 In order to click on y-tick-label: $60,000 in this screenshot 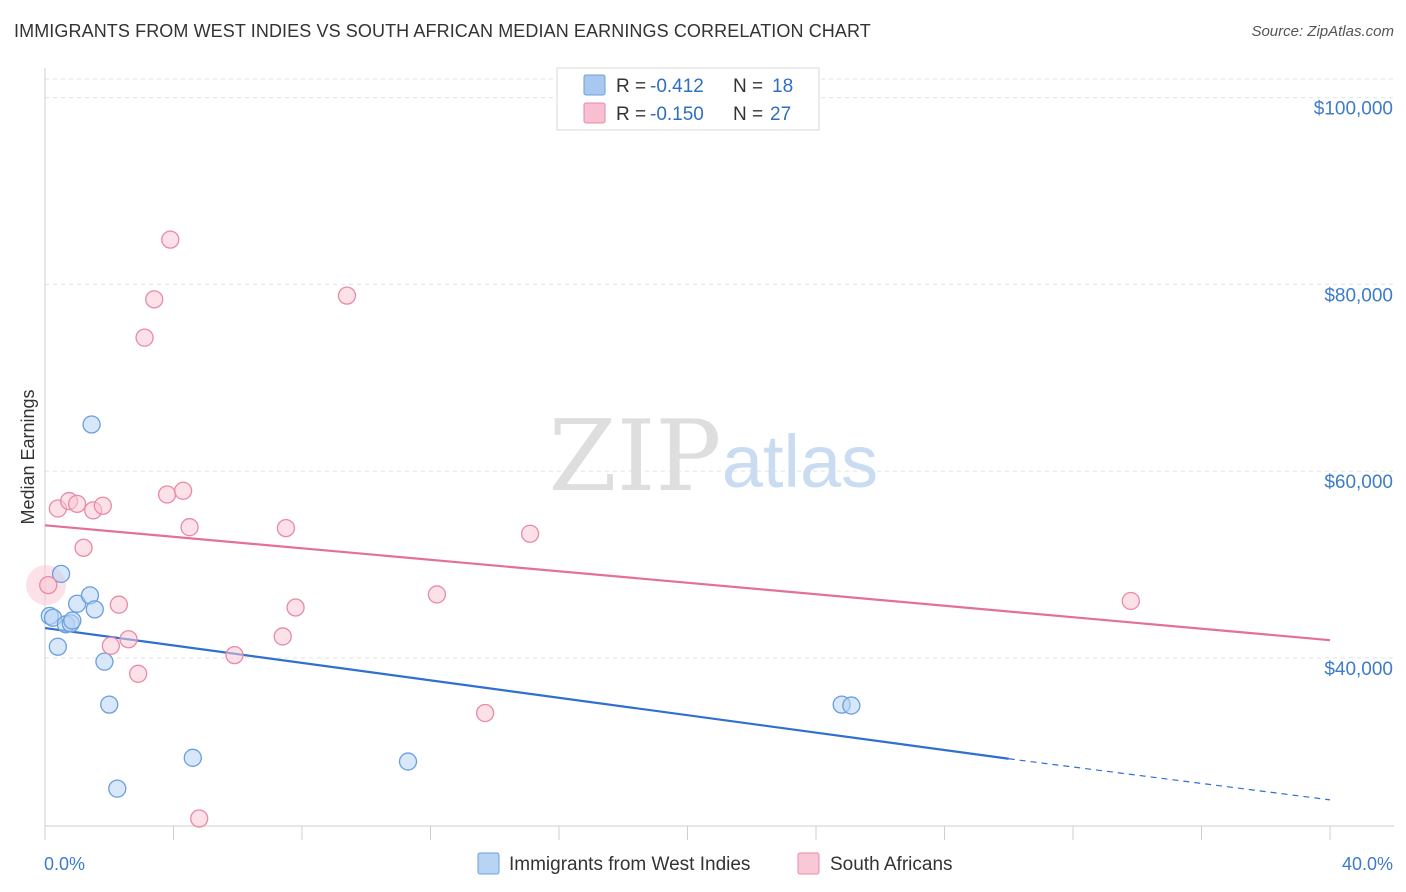, I will do `click(1358, 482)`.